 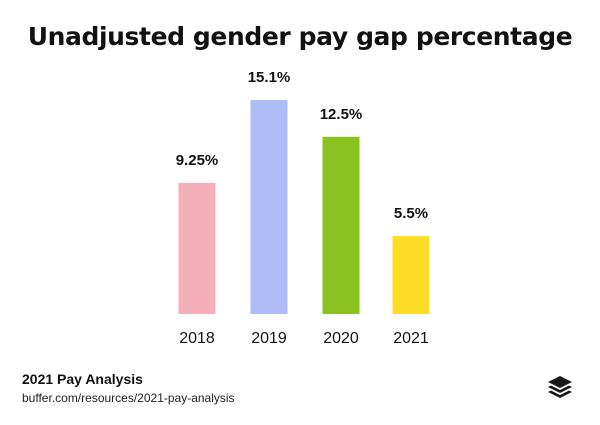 What do you see at coordinates (82, 379) in the screenshot?
I see `footer-title: 2021 Pay Analysis` at bounding box center [82, 379].